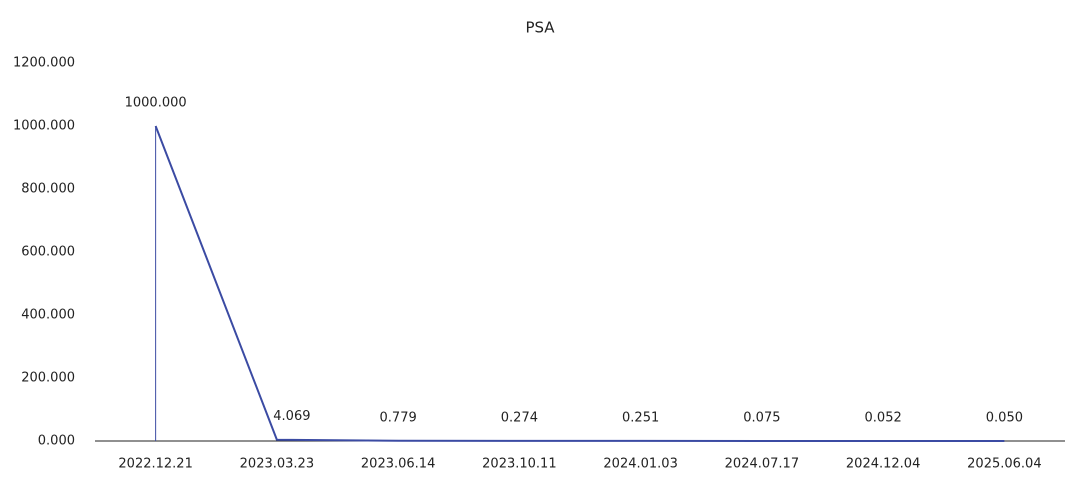 This screenshot has height=483, width=1080. I want to click on y-tick-label: 1000.000, so click(44, 126).